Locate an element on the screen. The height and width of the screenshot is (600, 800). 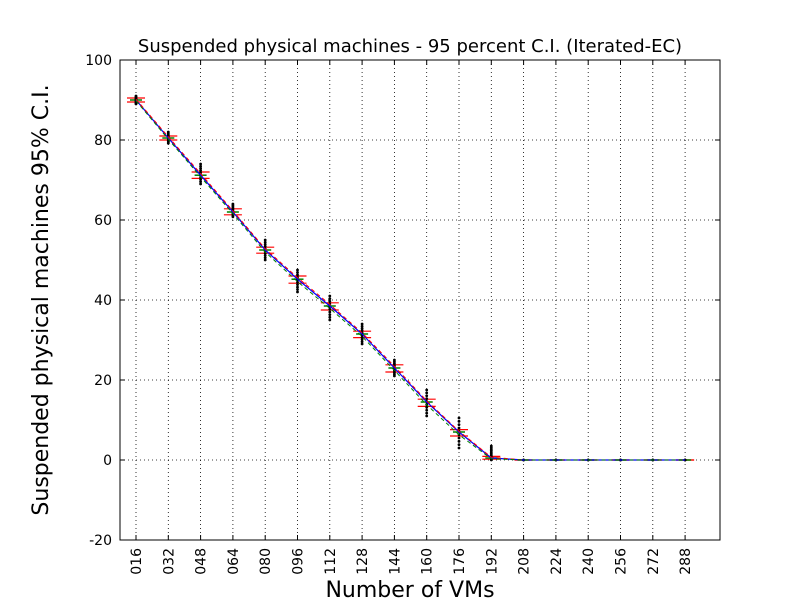
y-tick-label: 20 is located at coordinates (103, 381).